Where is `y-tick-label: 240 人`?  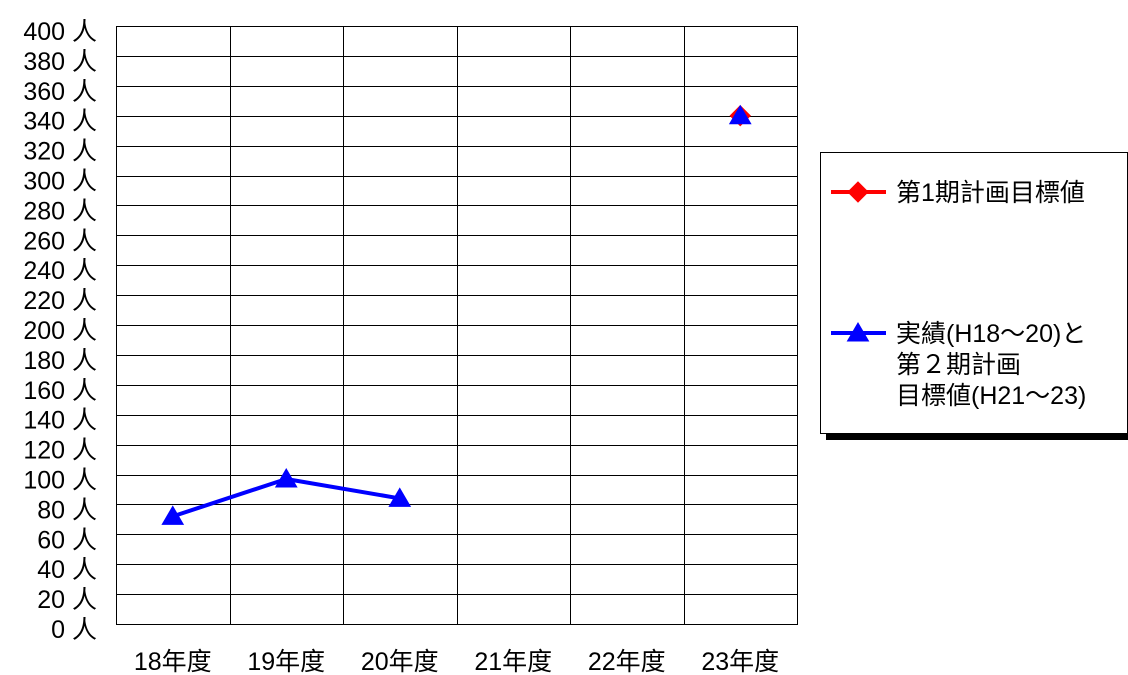 y-tick-label: 240 人 is located at coordinates (60, 271).